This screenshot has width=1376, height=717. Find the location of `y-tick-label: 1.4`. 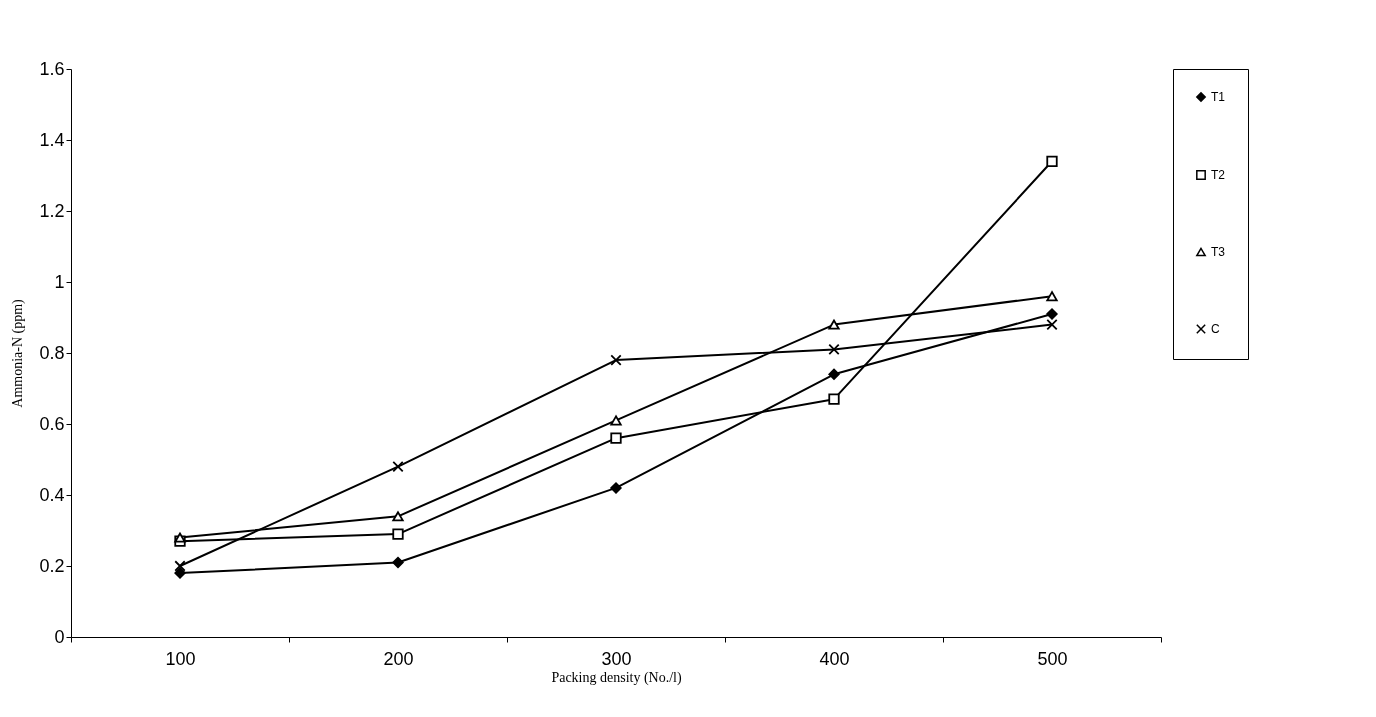

y-tick-label: 1.4 is located at coordinates (52, 139).